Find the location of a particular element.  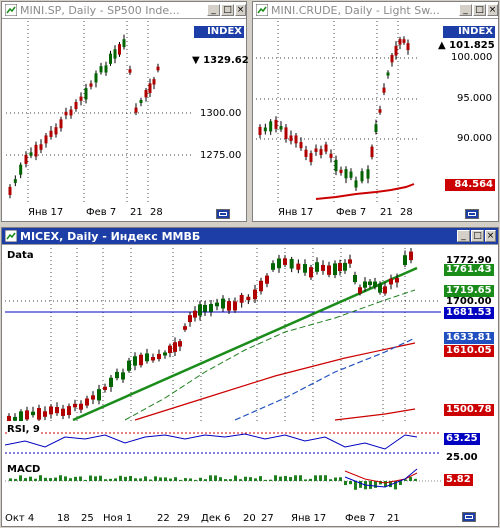

price-badge-ma-fast: 1761.43 is located at coordinates (469, 270).